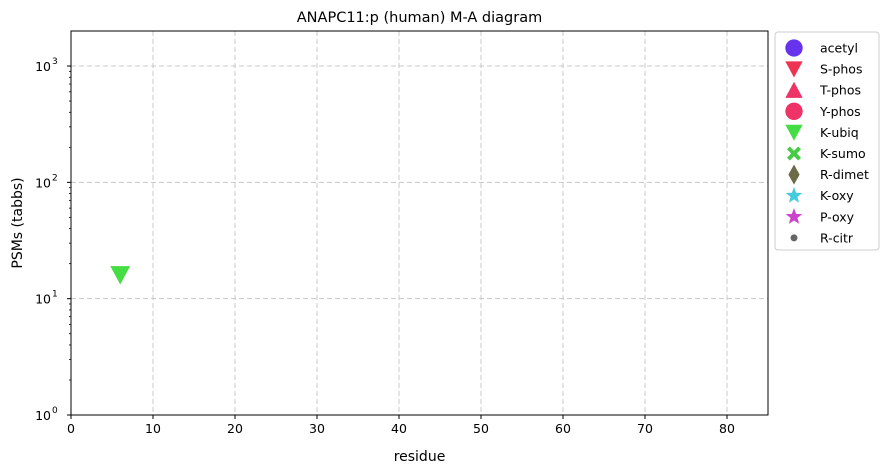  What do you see at coordinates (645, 428) in the screenshot?
I see `x-tick-label: 70` at bounding box center [645, 428].